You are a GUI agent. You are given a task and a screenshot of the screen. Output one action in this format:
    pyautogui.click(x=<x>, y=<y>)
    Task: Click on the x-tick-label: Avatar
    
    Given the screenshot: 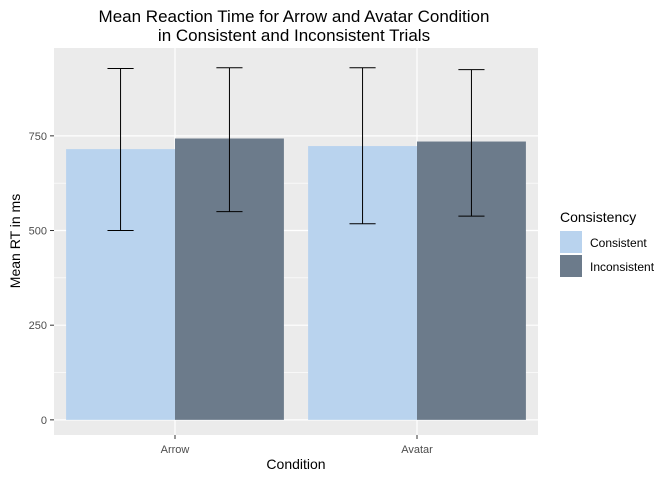 What is the action you would take?
    pyautogui.click(x=417, y=450)
    